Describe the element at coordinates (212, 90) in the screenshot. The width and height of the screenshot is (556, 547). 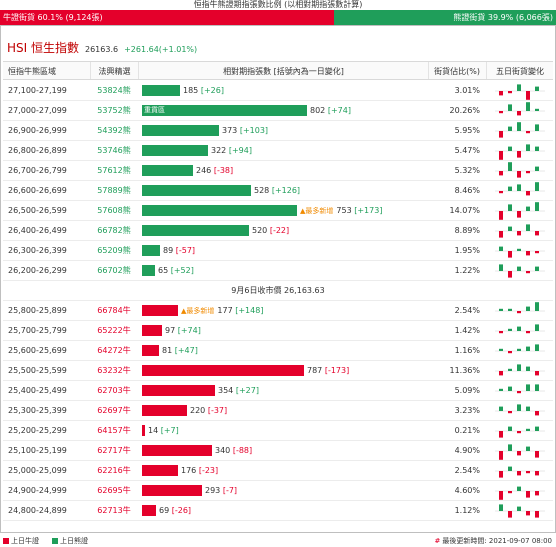
I see `volume-change: [+26]` at that location.